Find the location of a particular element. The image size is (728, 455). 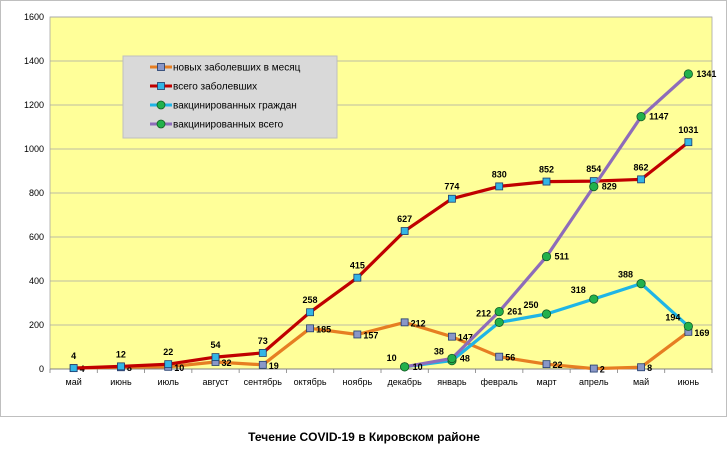

data-label: 627 is located at coordinates (404, 219).